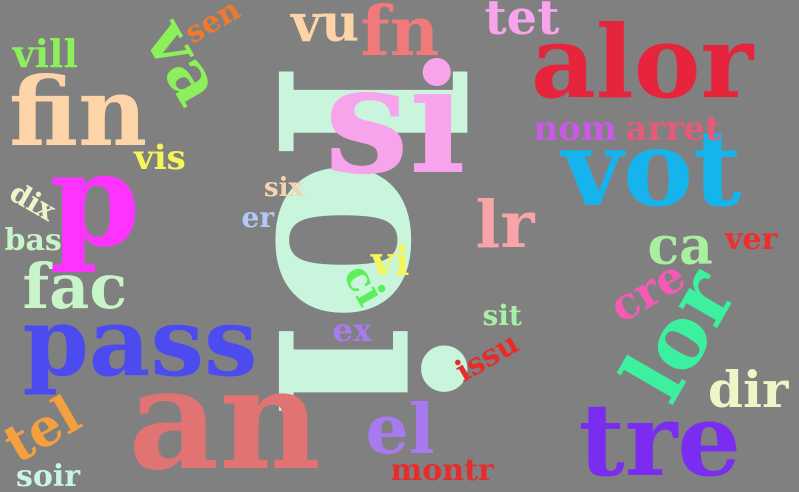 This screenshot has height=492, width=799. What do you see at coordinates (395, 120) in the screenshot?
I see `word-si: si` at bounding box center [395, 120].